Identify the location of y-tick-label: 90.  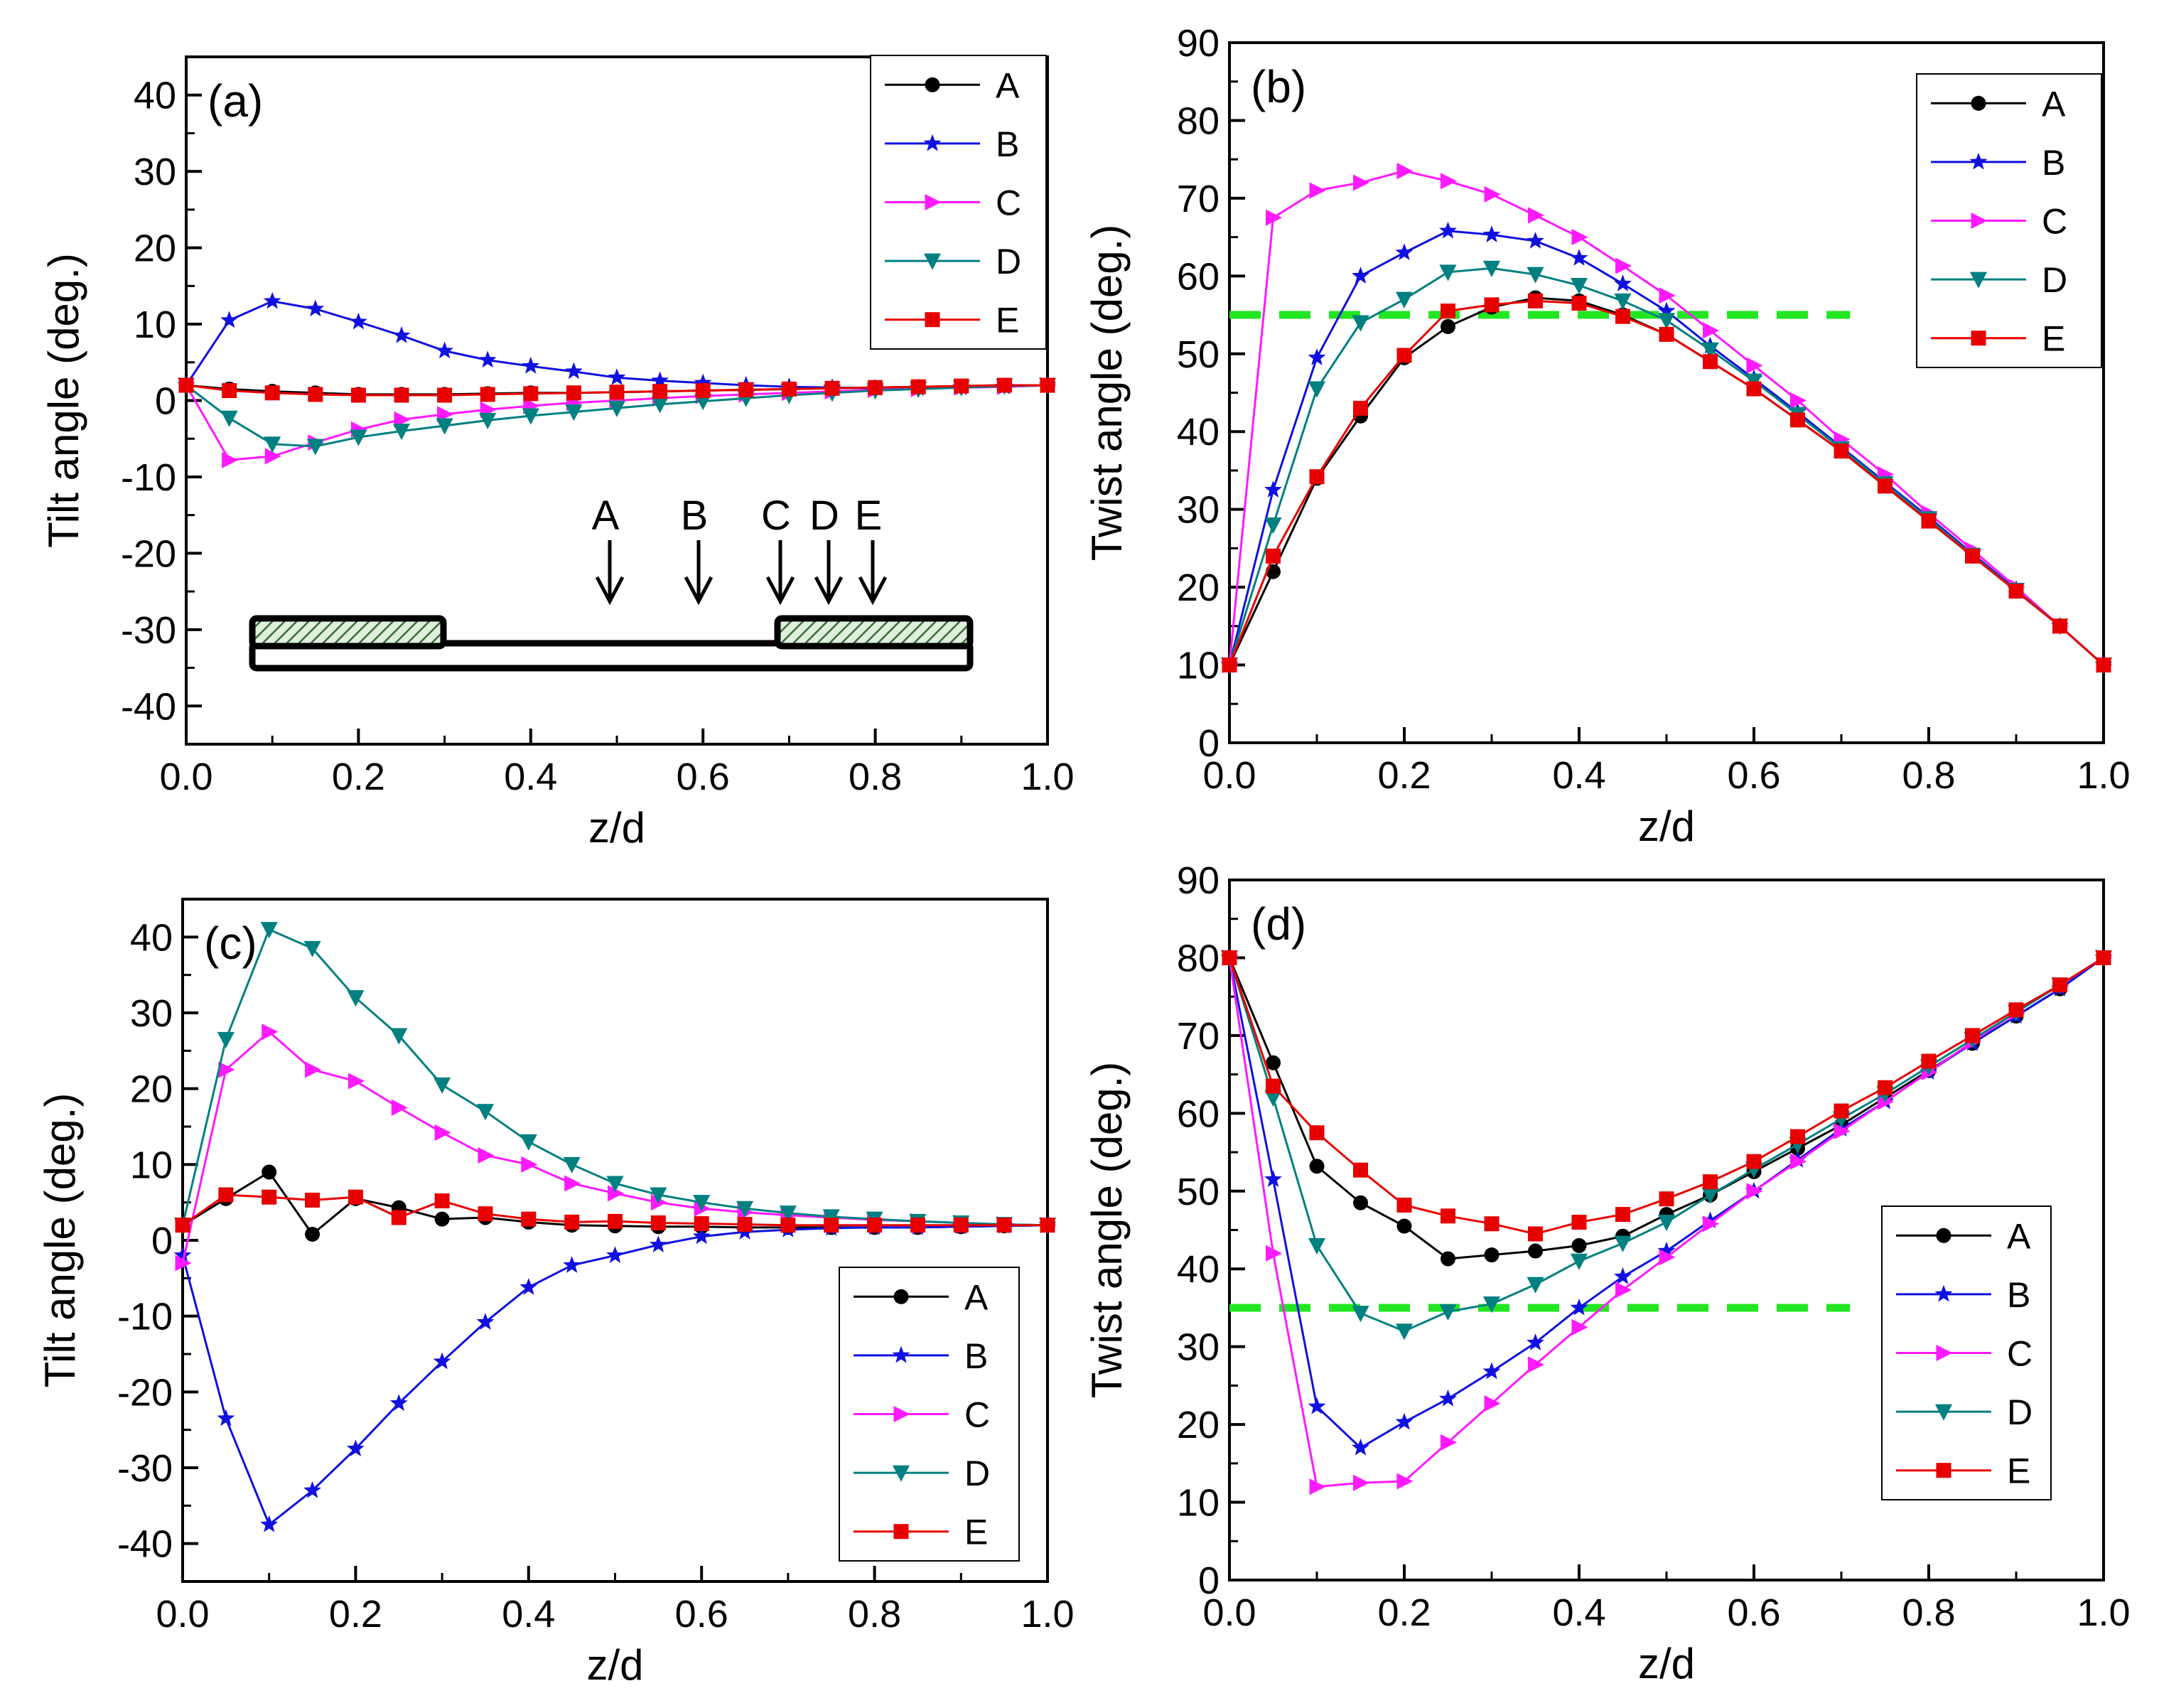
(1198, 43).